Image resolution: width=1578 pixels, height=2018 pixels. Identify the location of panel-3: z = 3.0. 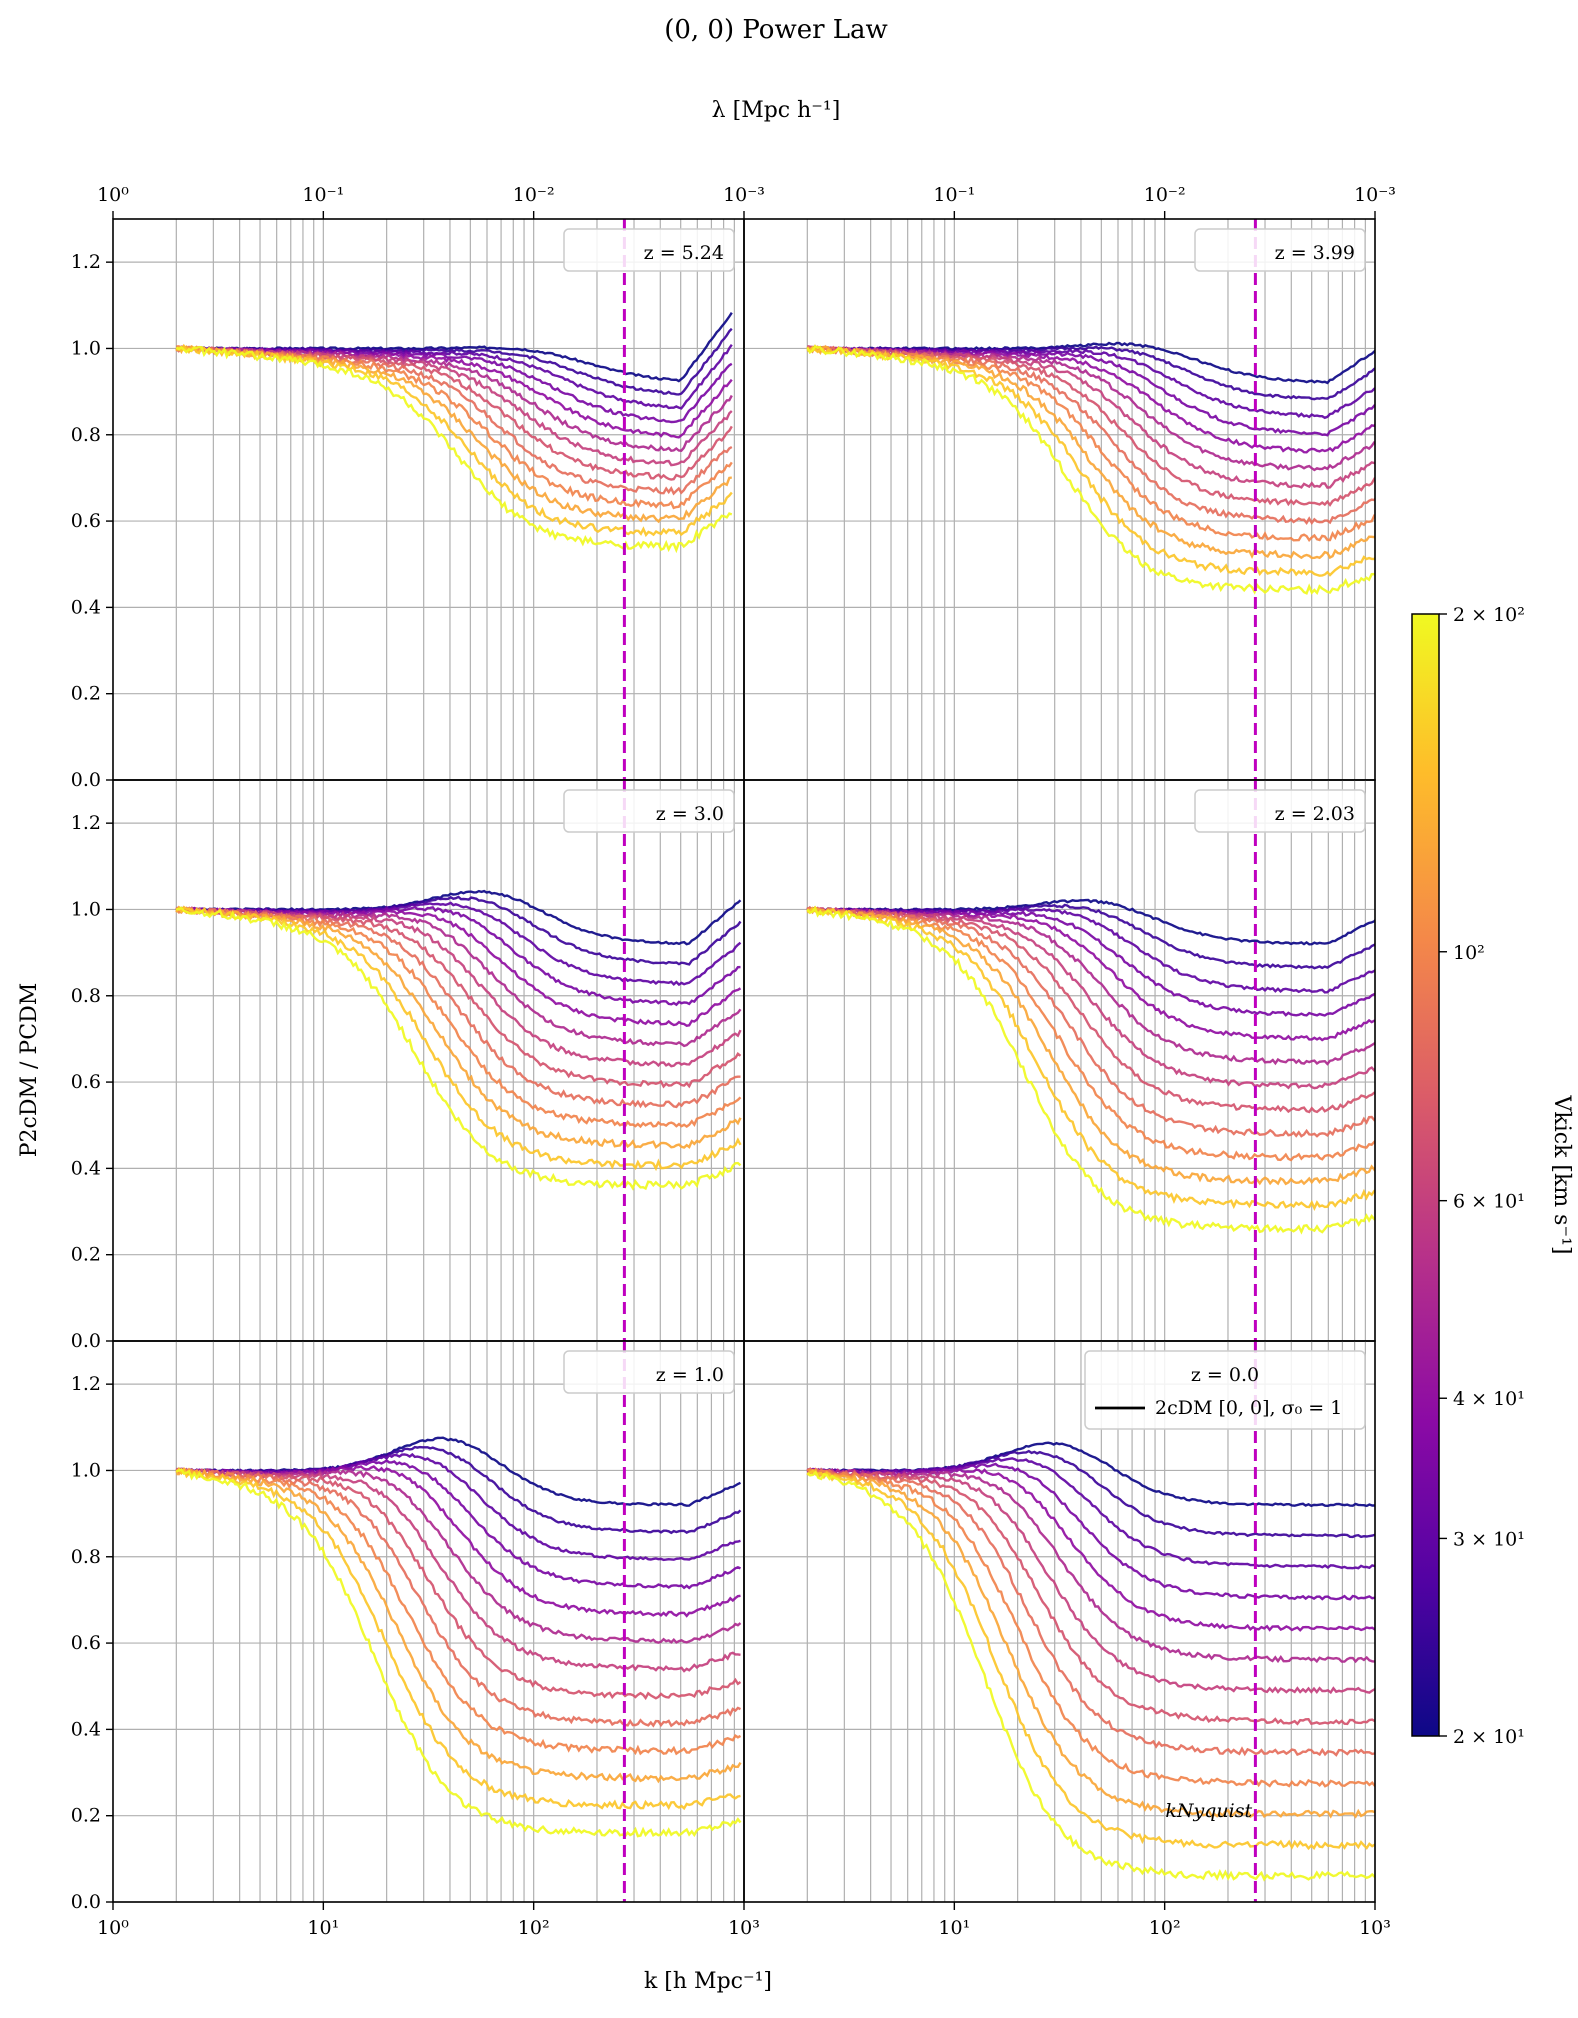
(428, 1060).